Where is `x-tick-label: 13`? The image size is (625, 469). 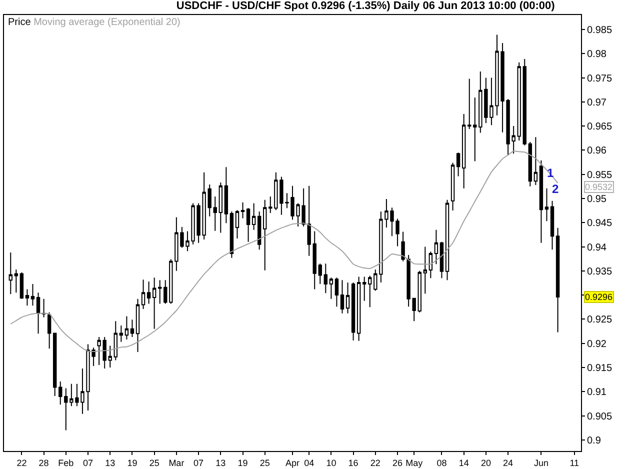 x-tick-label: 13 is located at coordinates (110, 463).